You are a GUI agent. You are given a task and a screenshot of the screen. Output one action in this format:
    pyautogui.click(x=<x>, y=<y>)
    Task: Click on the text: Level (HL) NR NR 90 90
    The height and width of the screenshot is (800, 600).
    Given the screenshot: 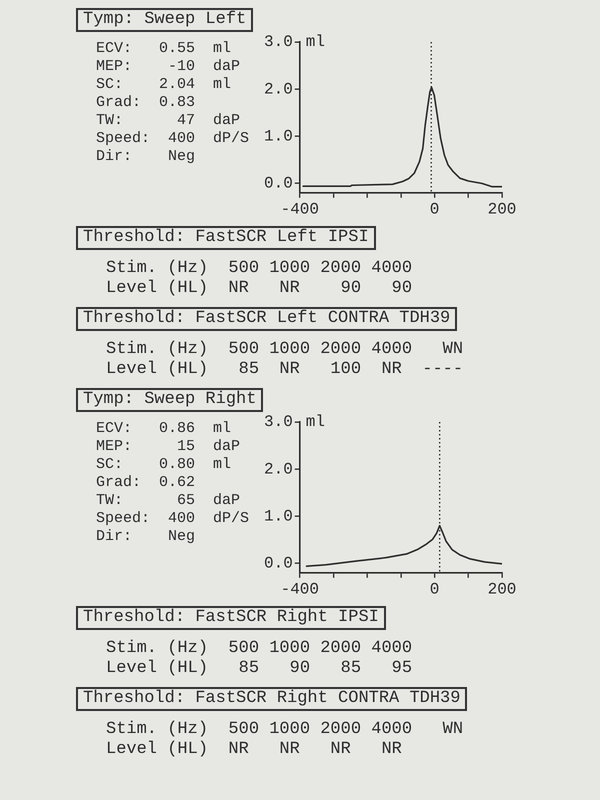 What is the action you would take?
    pyautogui.click(x=260, y=289)
    